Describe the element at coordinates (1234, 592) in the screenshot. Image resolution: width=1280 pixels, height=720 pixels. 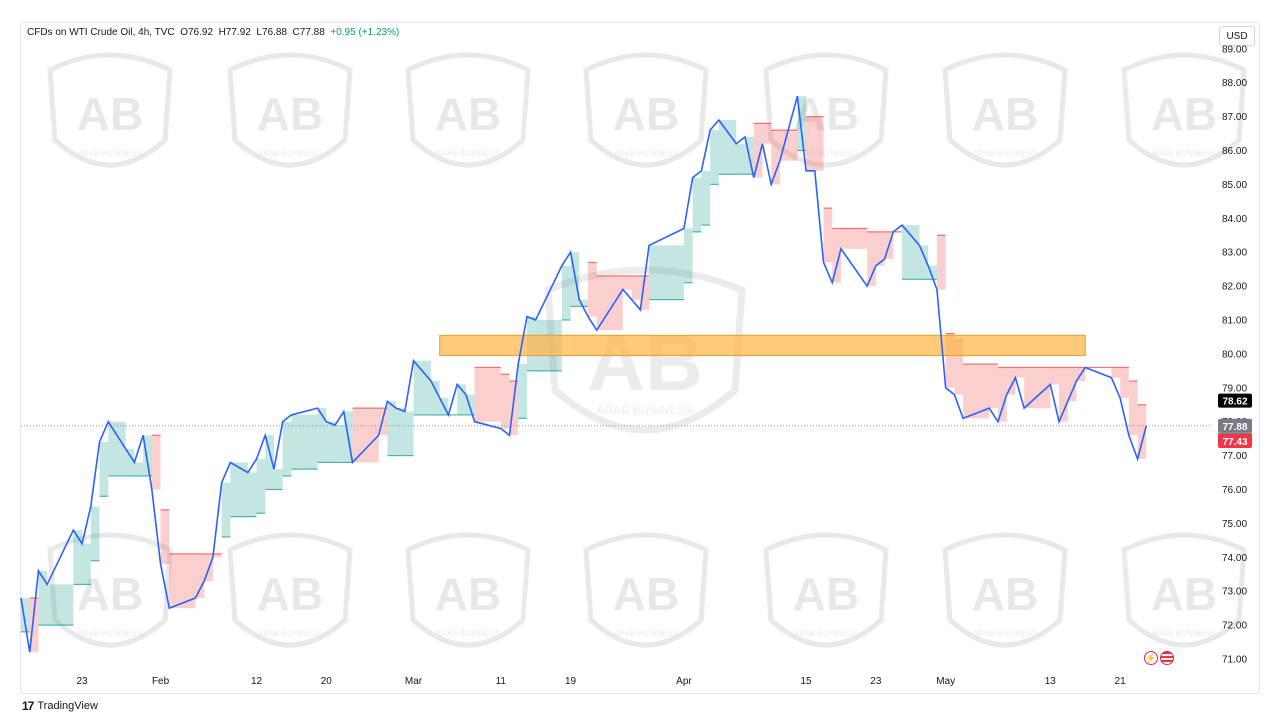
I see `y-tick-label: 73.00` at that location.